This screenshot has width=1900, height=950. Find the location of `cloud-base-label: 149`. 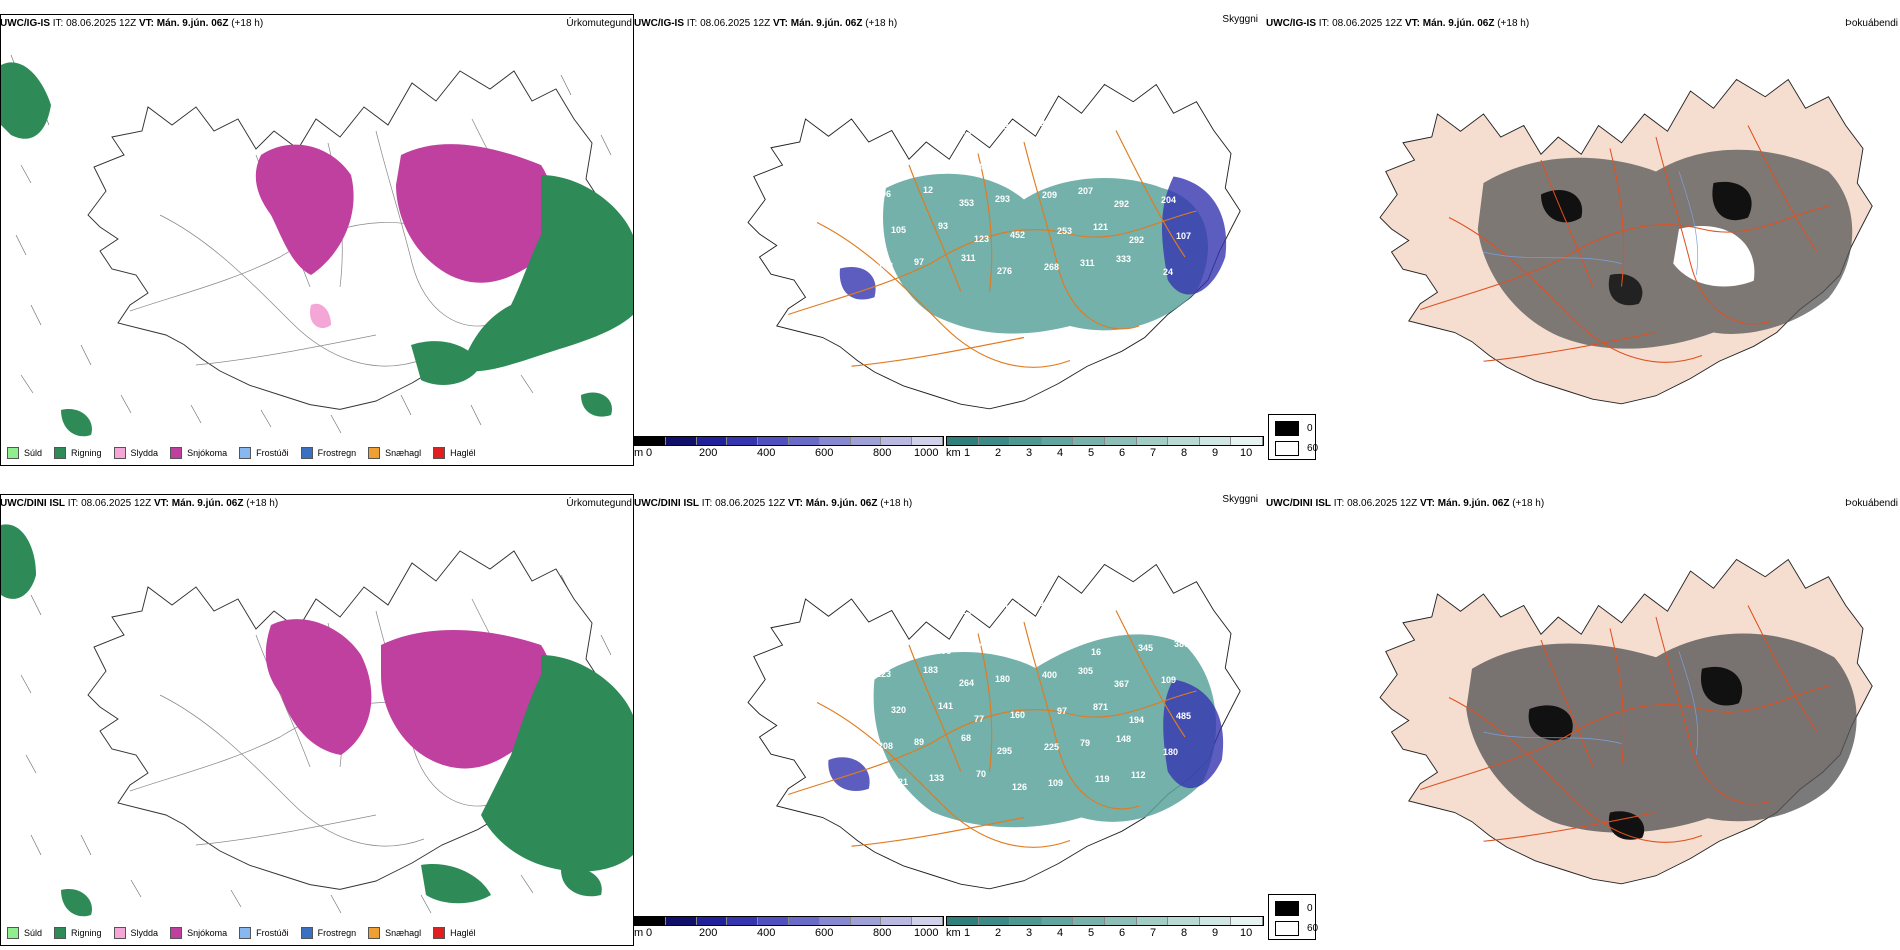

cloud-base-label: 149 is located at coordinates (1166, 128).